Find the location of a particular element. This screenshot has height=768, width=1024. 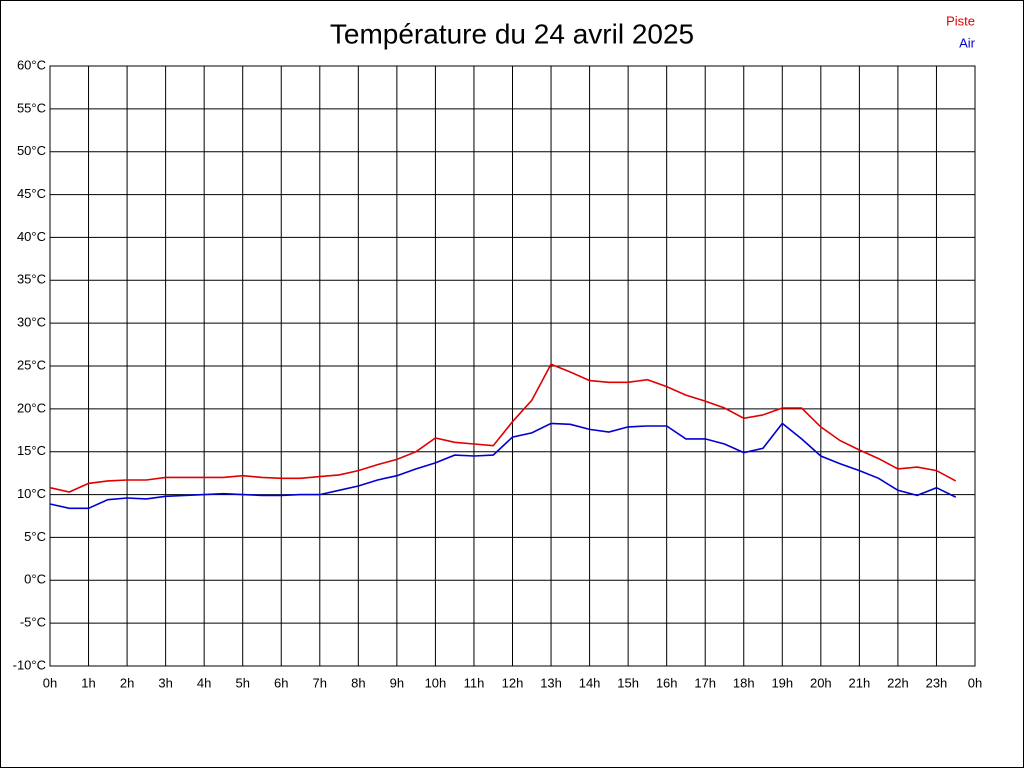

x-tick-label: 13h is located at coordinates (551, 682).